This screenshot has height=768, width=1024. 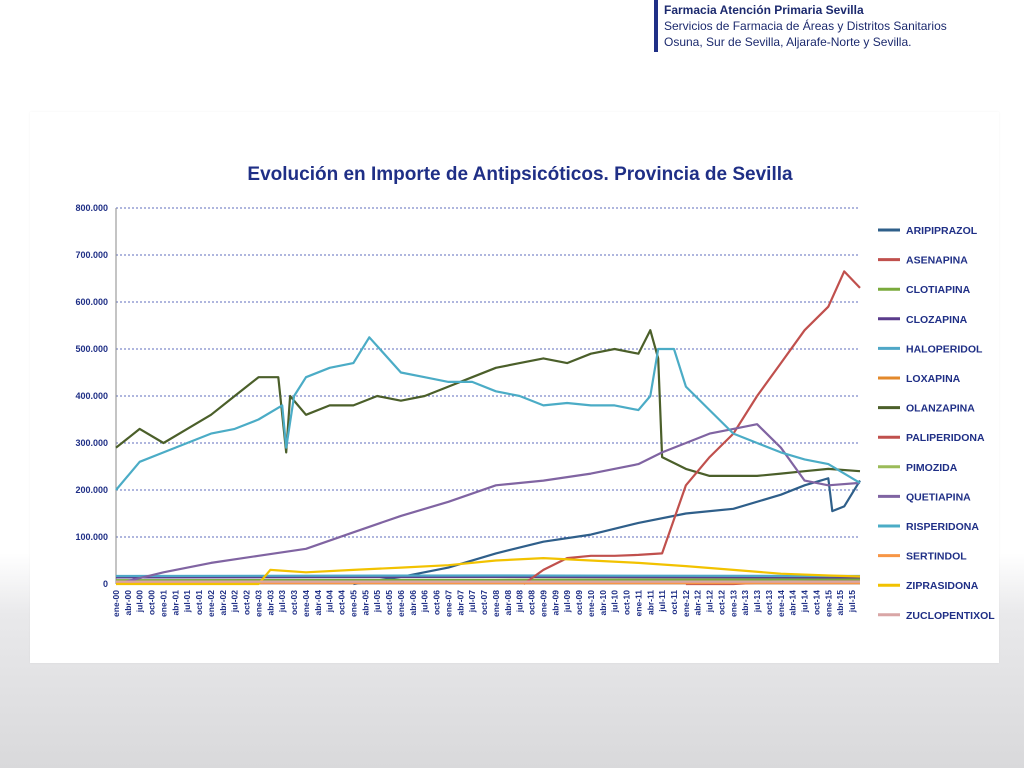 I want to click on x-tick-label: jul-05, so click(x=377, y=601).